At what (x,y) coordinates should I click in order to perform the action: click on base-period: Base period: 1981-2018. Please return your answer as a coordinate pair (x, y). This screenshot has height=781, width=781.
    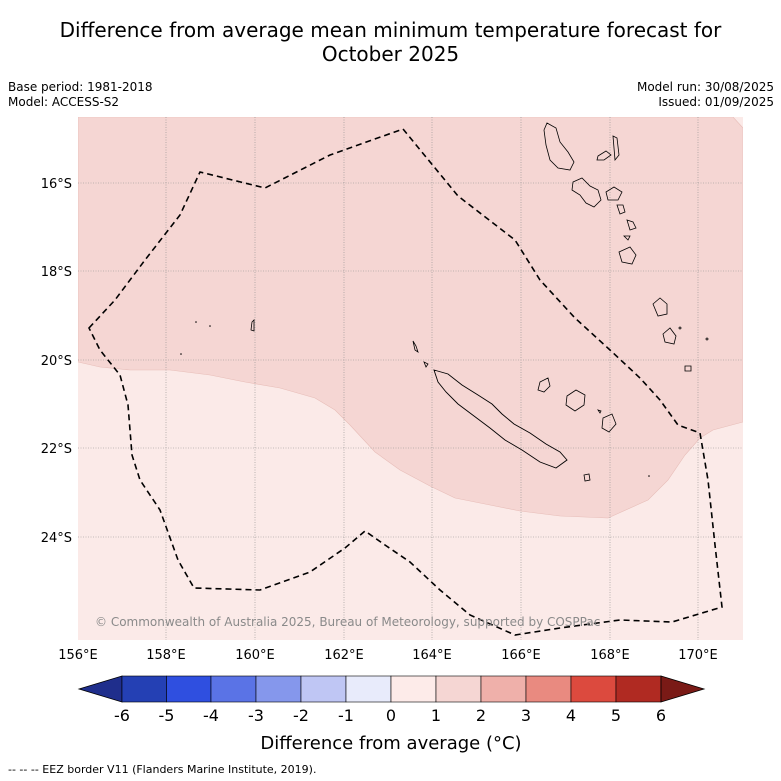
    Looking at the image, I should click on (80, 87).